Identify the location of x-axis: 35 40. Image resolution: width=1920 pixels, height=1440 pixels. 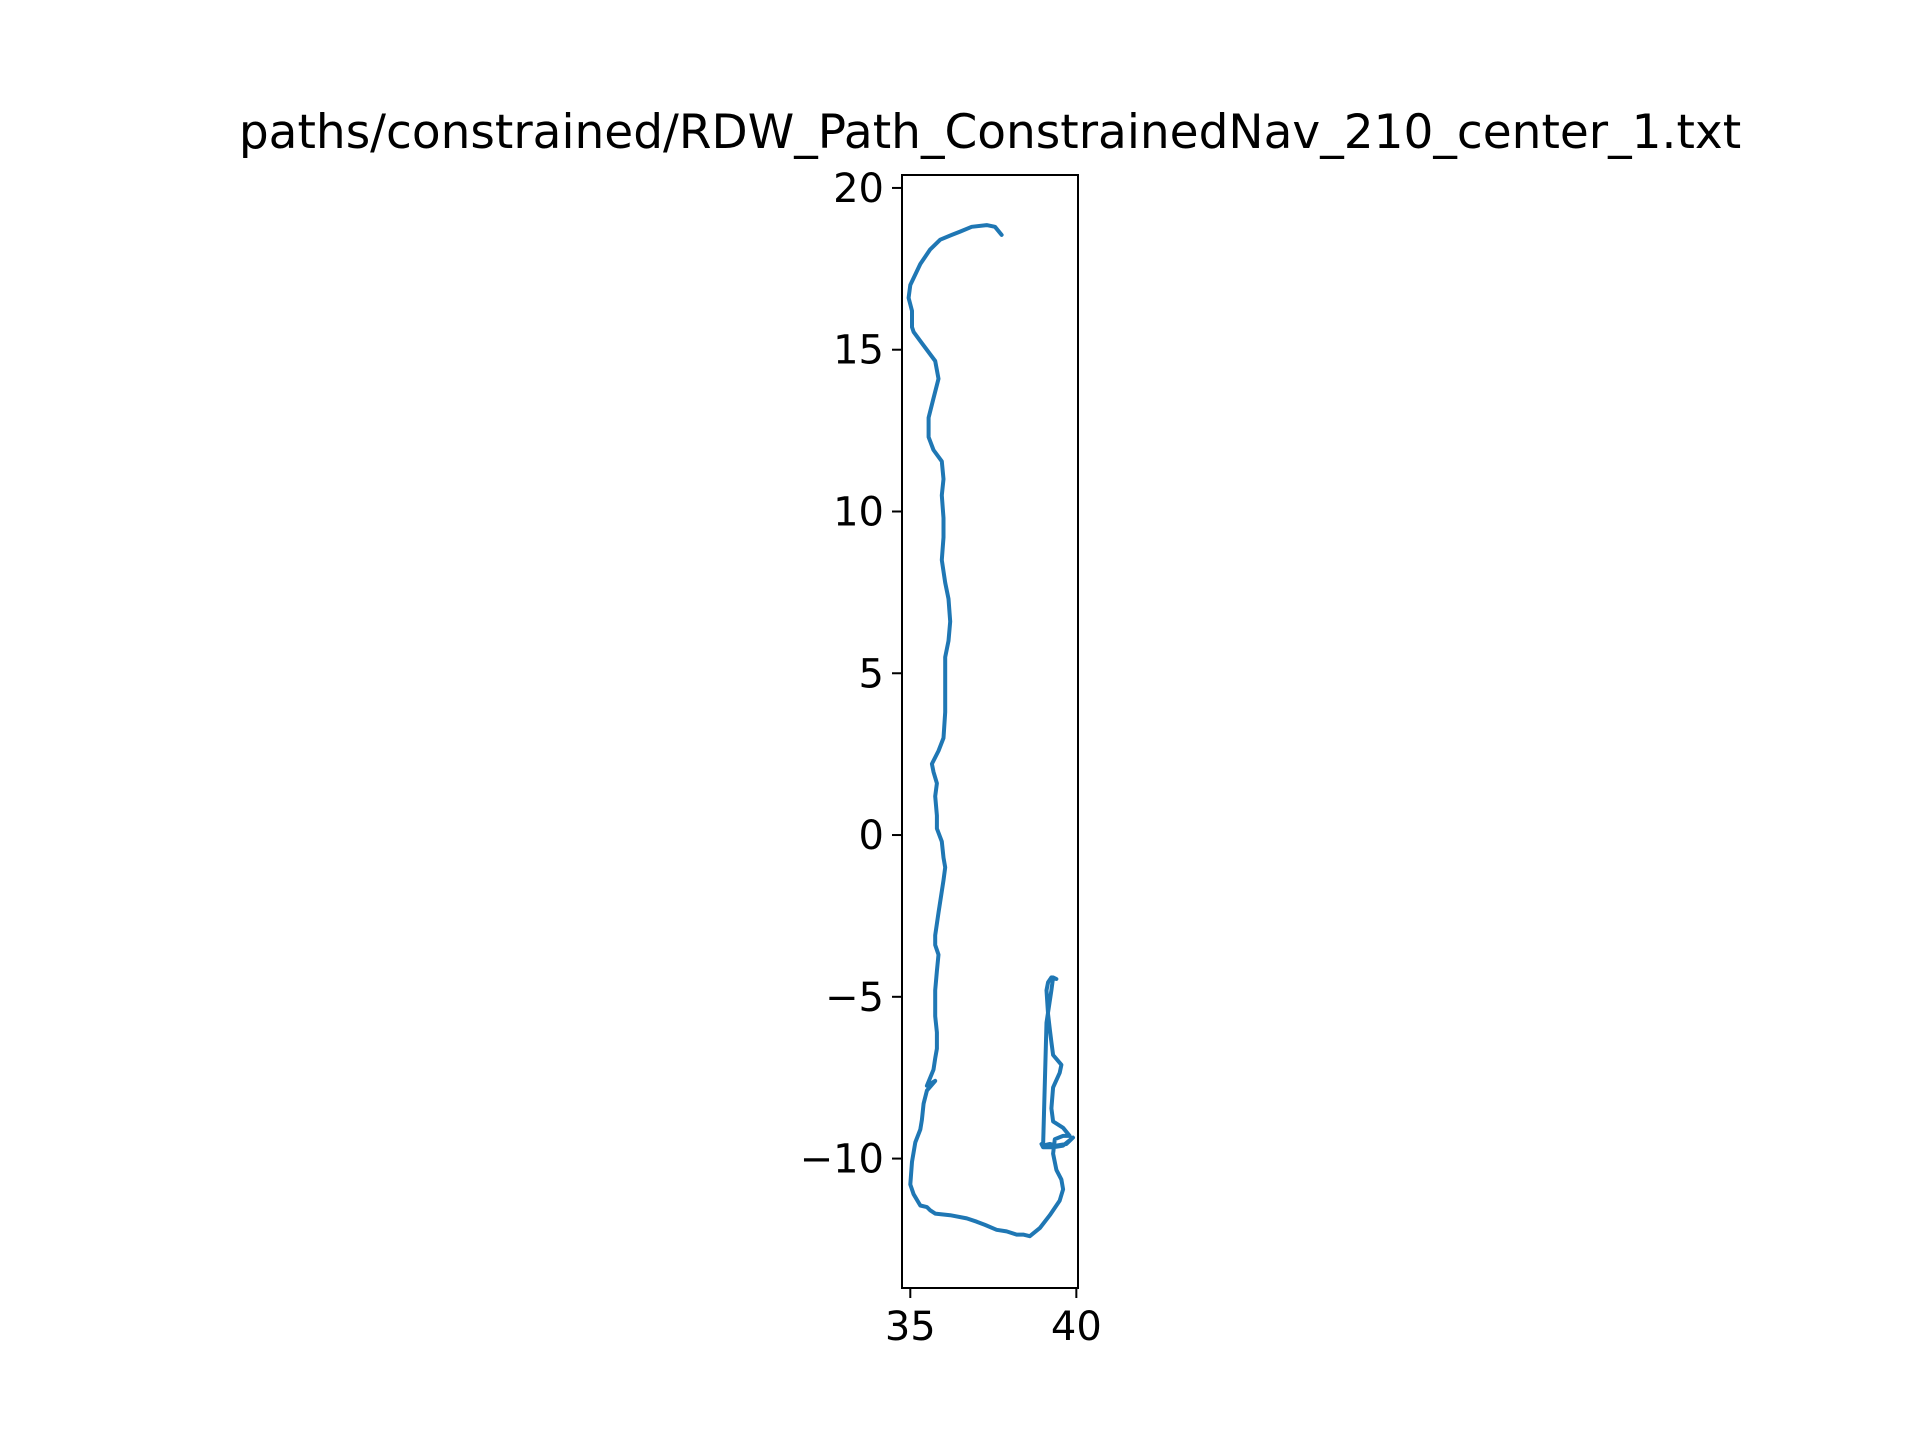
(993, 1319).